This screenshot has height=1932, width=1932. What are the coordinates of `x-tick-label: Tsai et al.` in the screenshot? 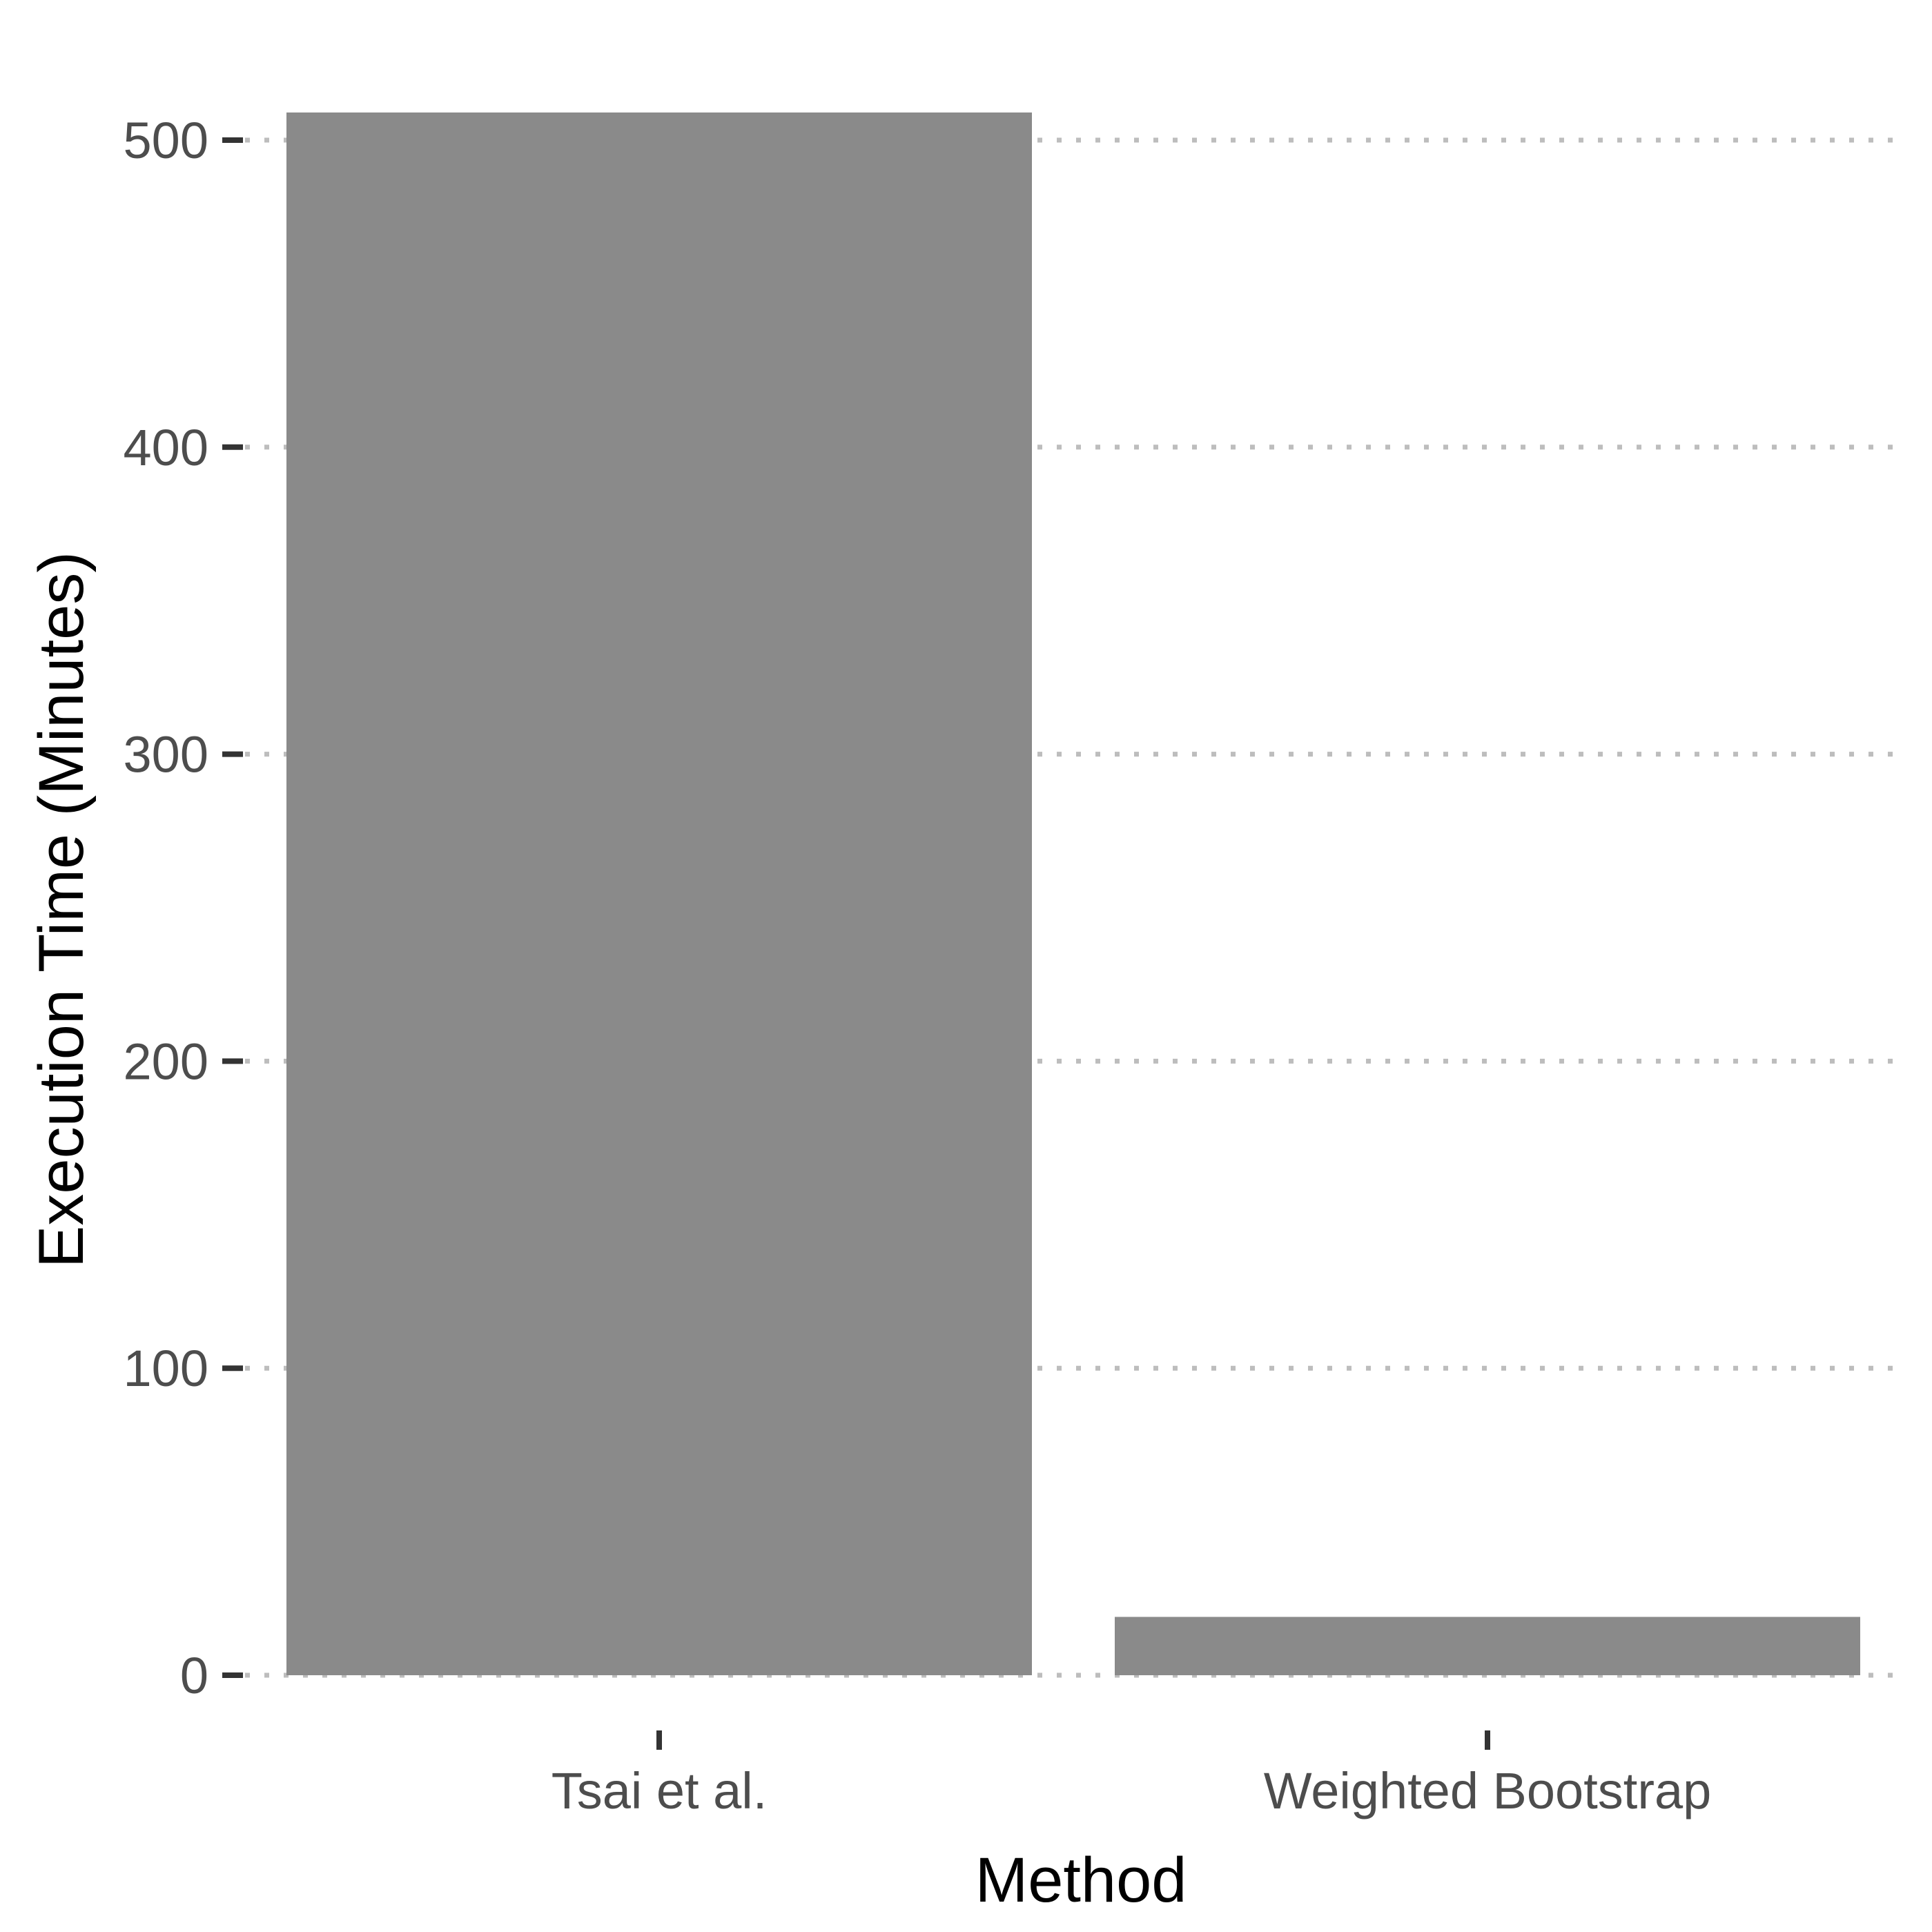 It's located at (660, 1790).